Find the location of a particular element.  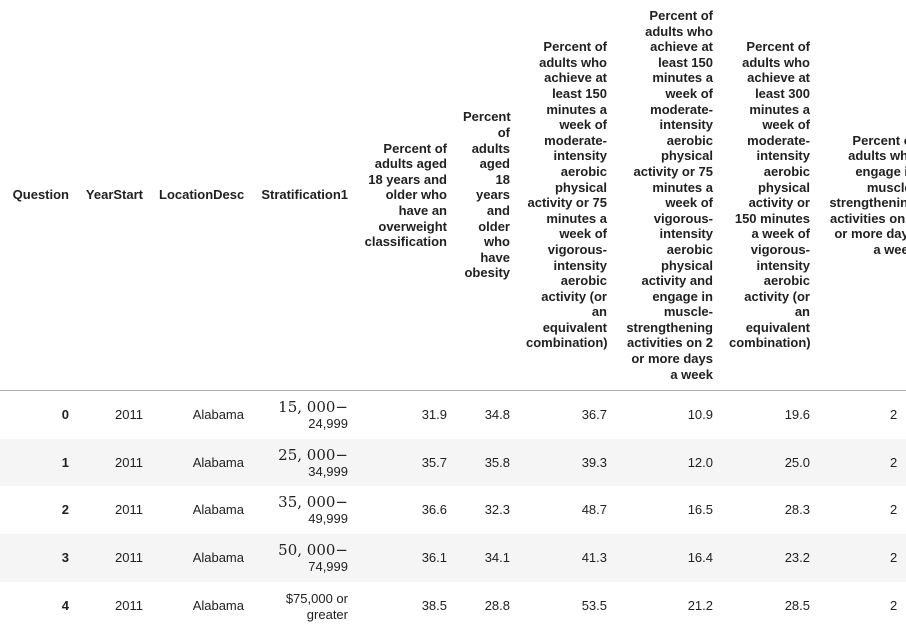

strat-math-part: 25, 000− is located at coordinates (313, 454).